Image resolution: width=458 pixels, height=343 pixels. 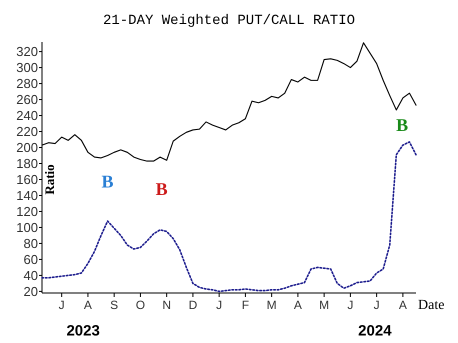 What do you see at coordinates (27, 196) in the screenshot?
I see `y-tick-label: 140` at bounding box center [27, 196].